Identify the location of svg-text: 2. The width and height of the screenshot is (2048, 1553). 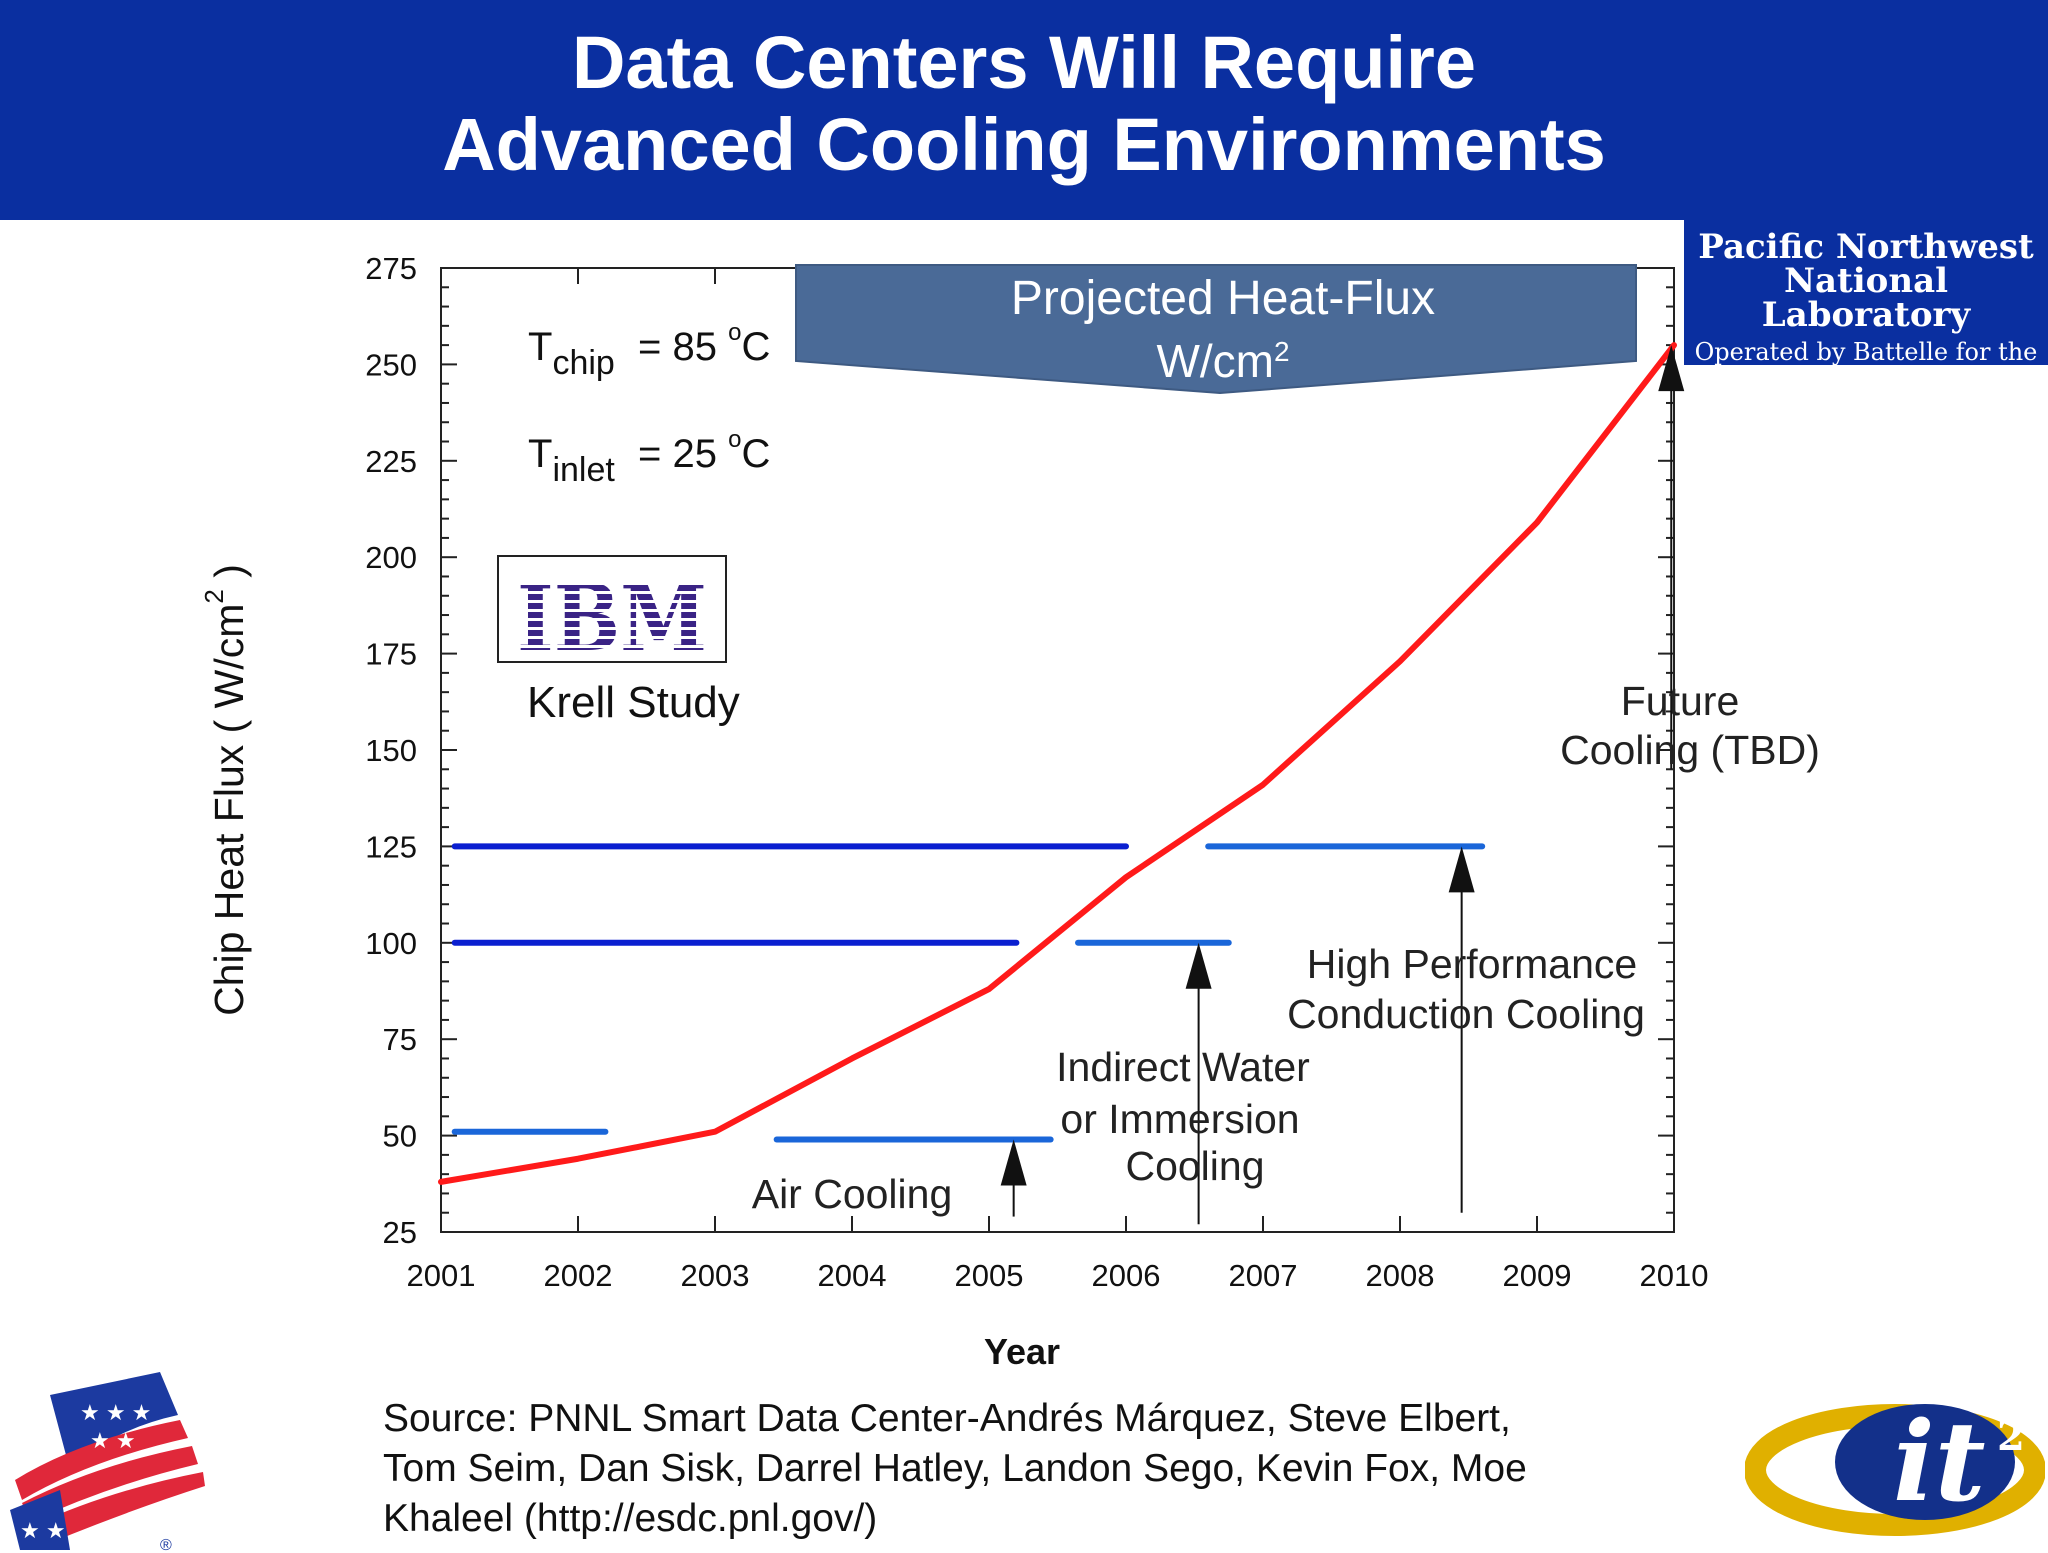
(2011, 1436).